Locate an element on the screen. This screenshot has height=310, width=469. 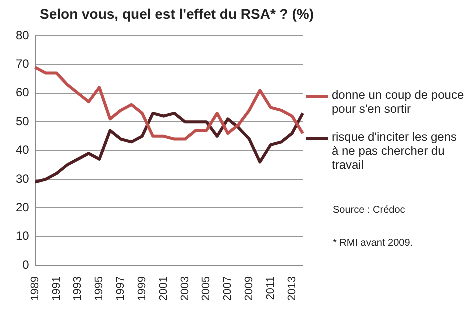
y-tick-label: 20 is located at coordinates (23, 207).